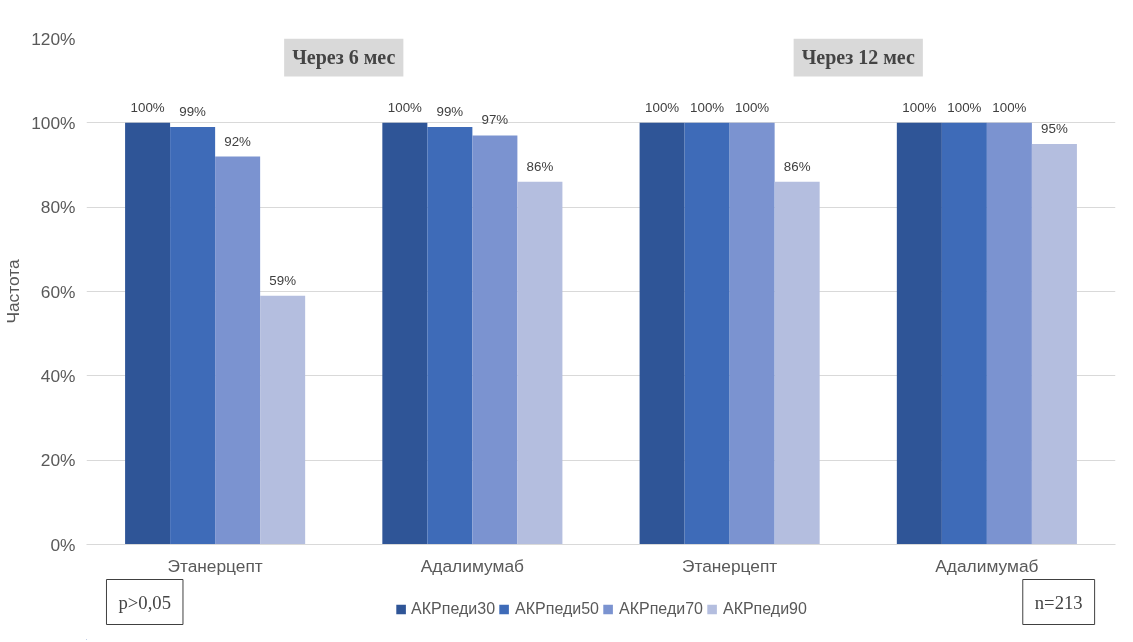 Image resolution: width=1133 pixels, height=642 pixels. What do you see at coordinates (63, 544) in the screenshot?
I see `y-tick-label: 0%` at bounding box center [63, 544].